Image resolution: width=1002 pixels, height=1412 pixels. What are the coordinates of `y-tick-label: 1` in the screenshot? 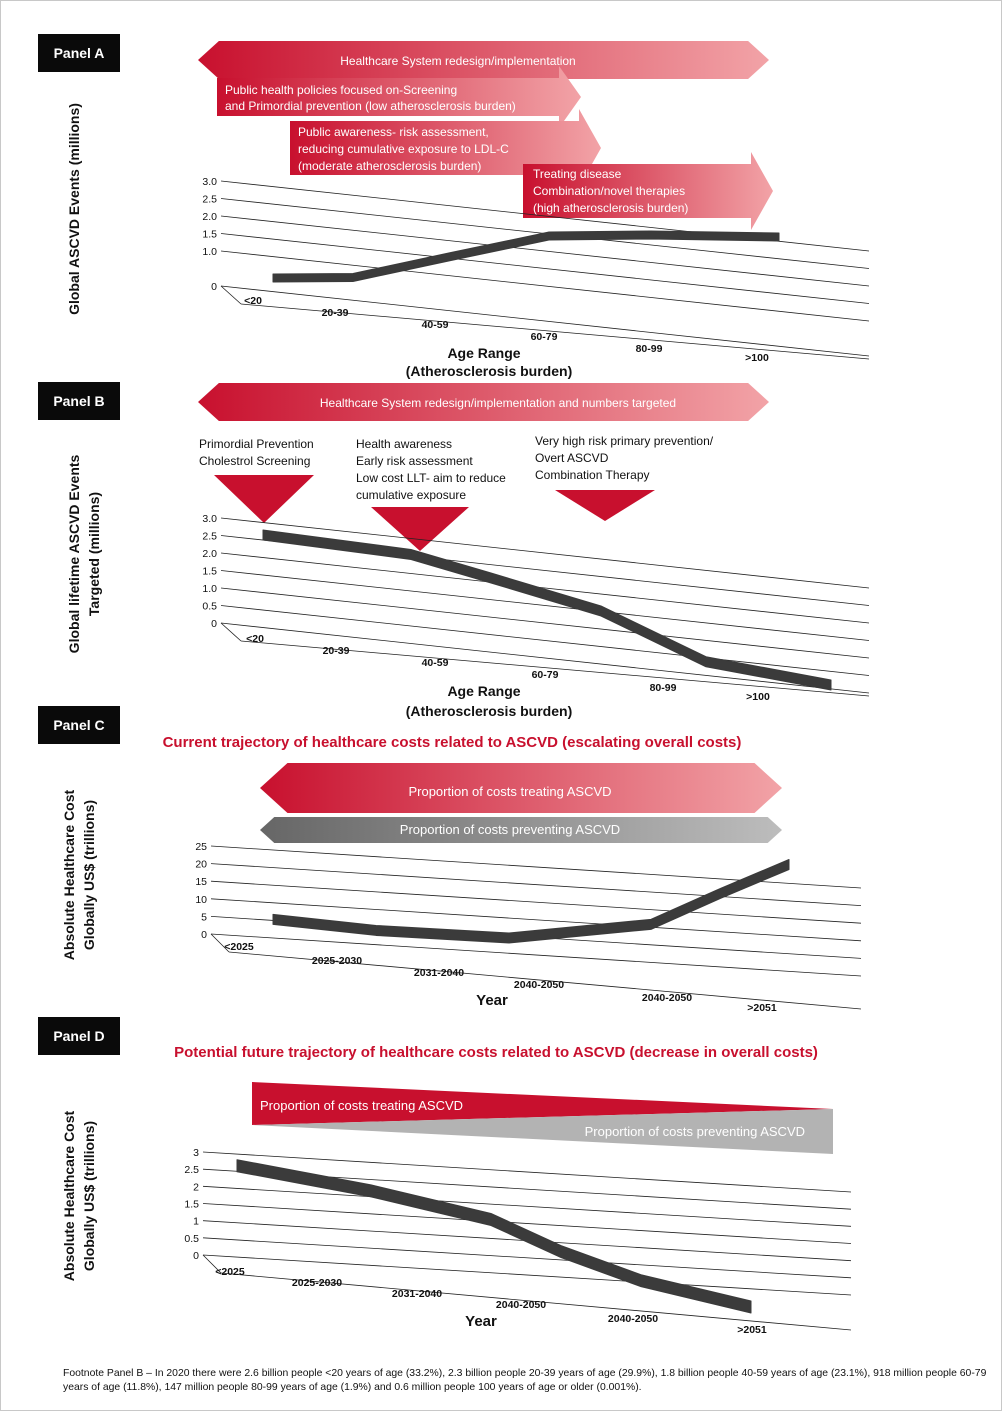 It's located at (196, 1222).